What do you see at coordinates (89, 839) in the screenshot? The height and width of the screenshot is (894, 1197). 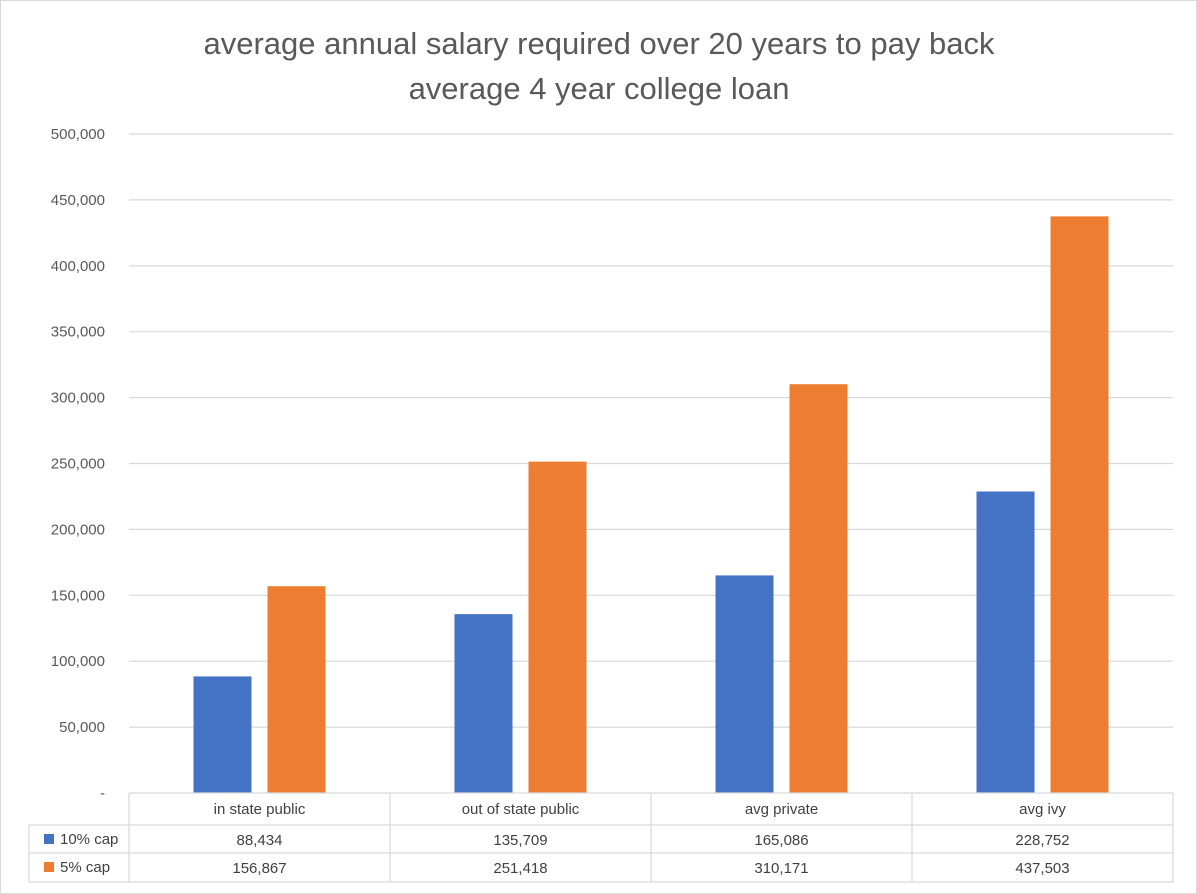 I see `legend-label-0: 10% cap` at bounding box center [89, 839].